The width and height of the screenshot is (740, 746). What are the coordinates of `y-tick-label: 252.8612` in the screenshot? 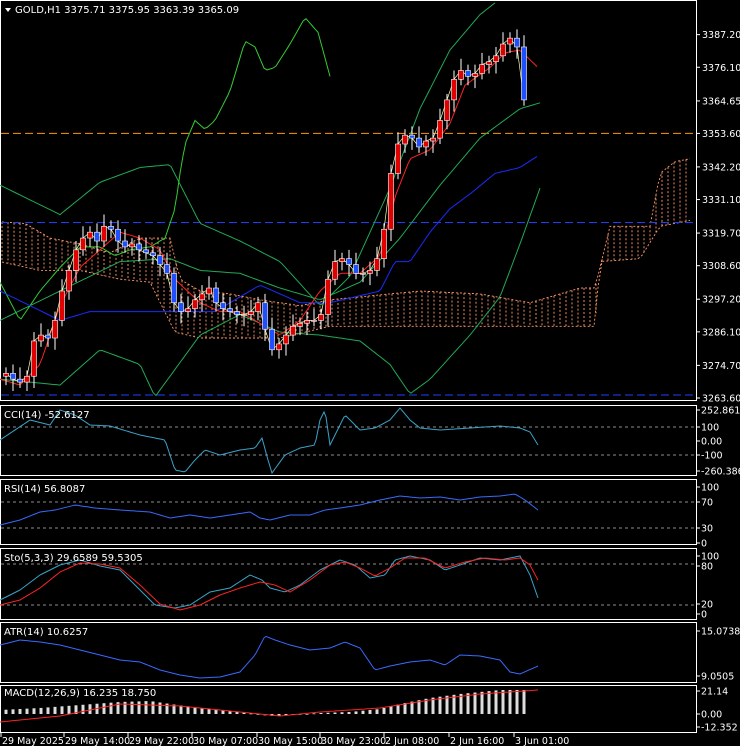 It's located at (720, 411).